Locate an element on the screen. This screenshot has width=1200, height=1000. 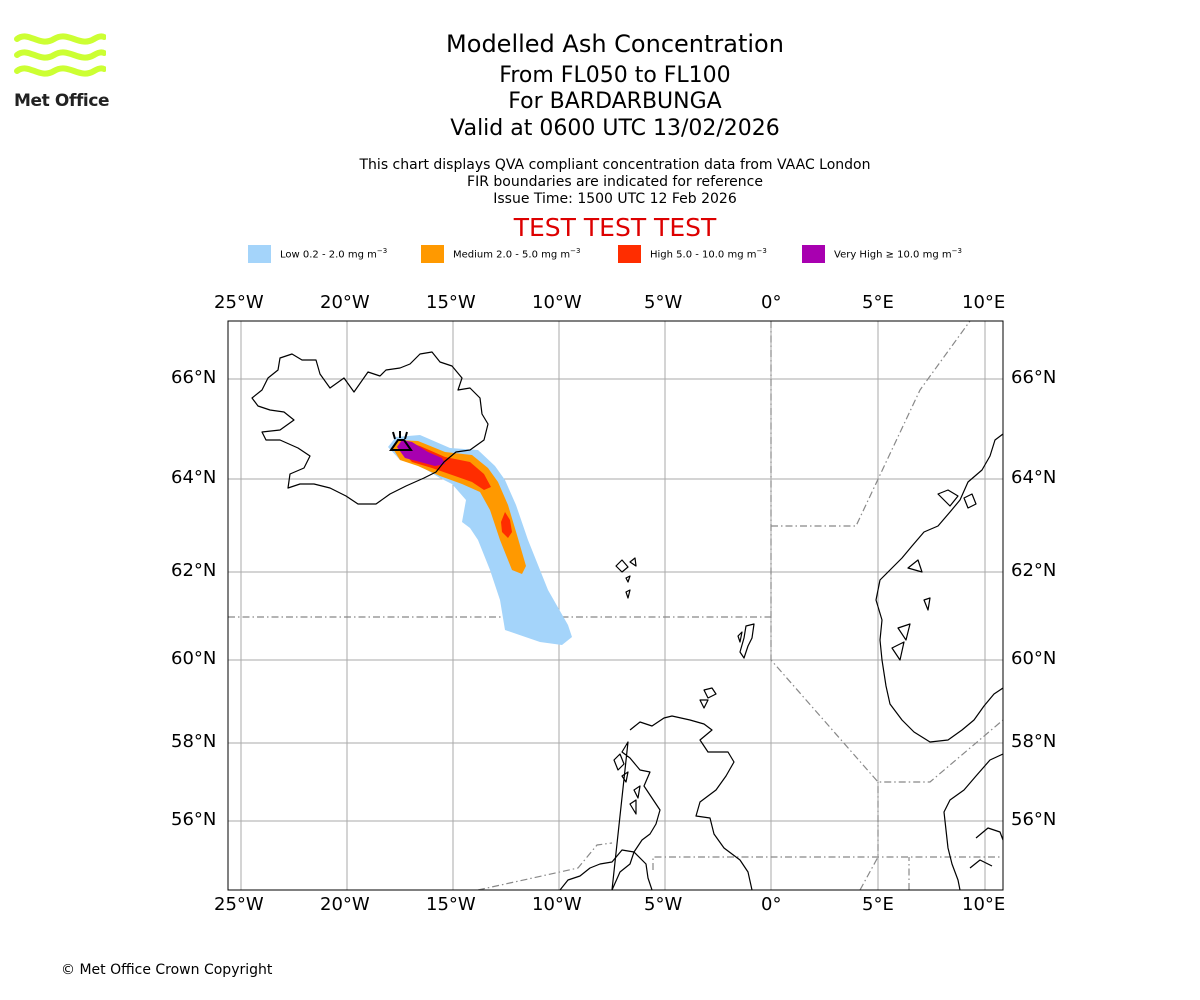
hebrides is located at coordinates (627, 784).